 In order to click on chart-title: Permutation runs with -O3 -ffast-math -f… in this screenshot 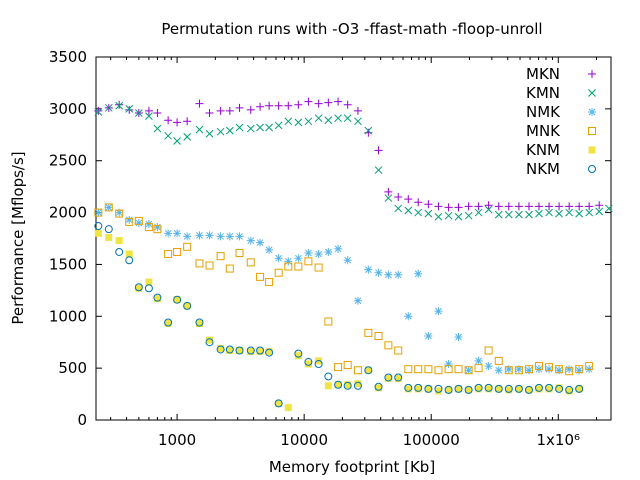, I will do `click(351, 29)`.